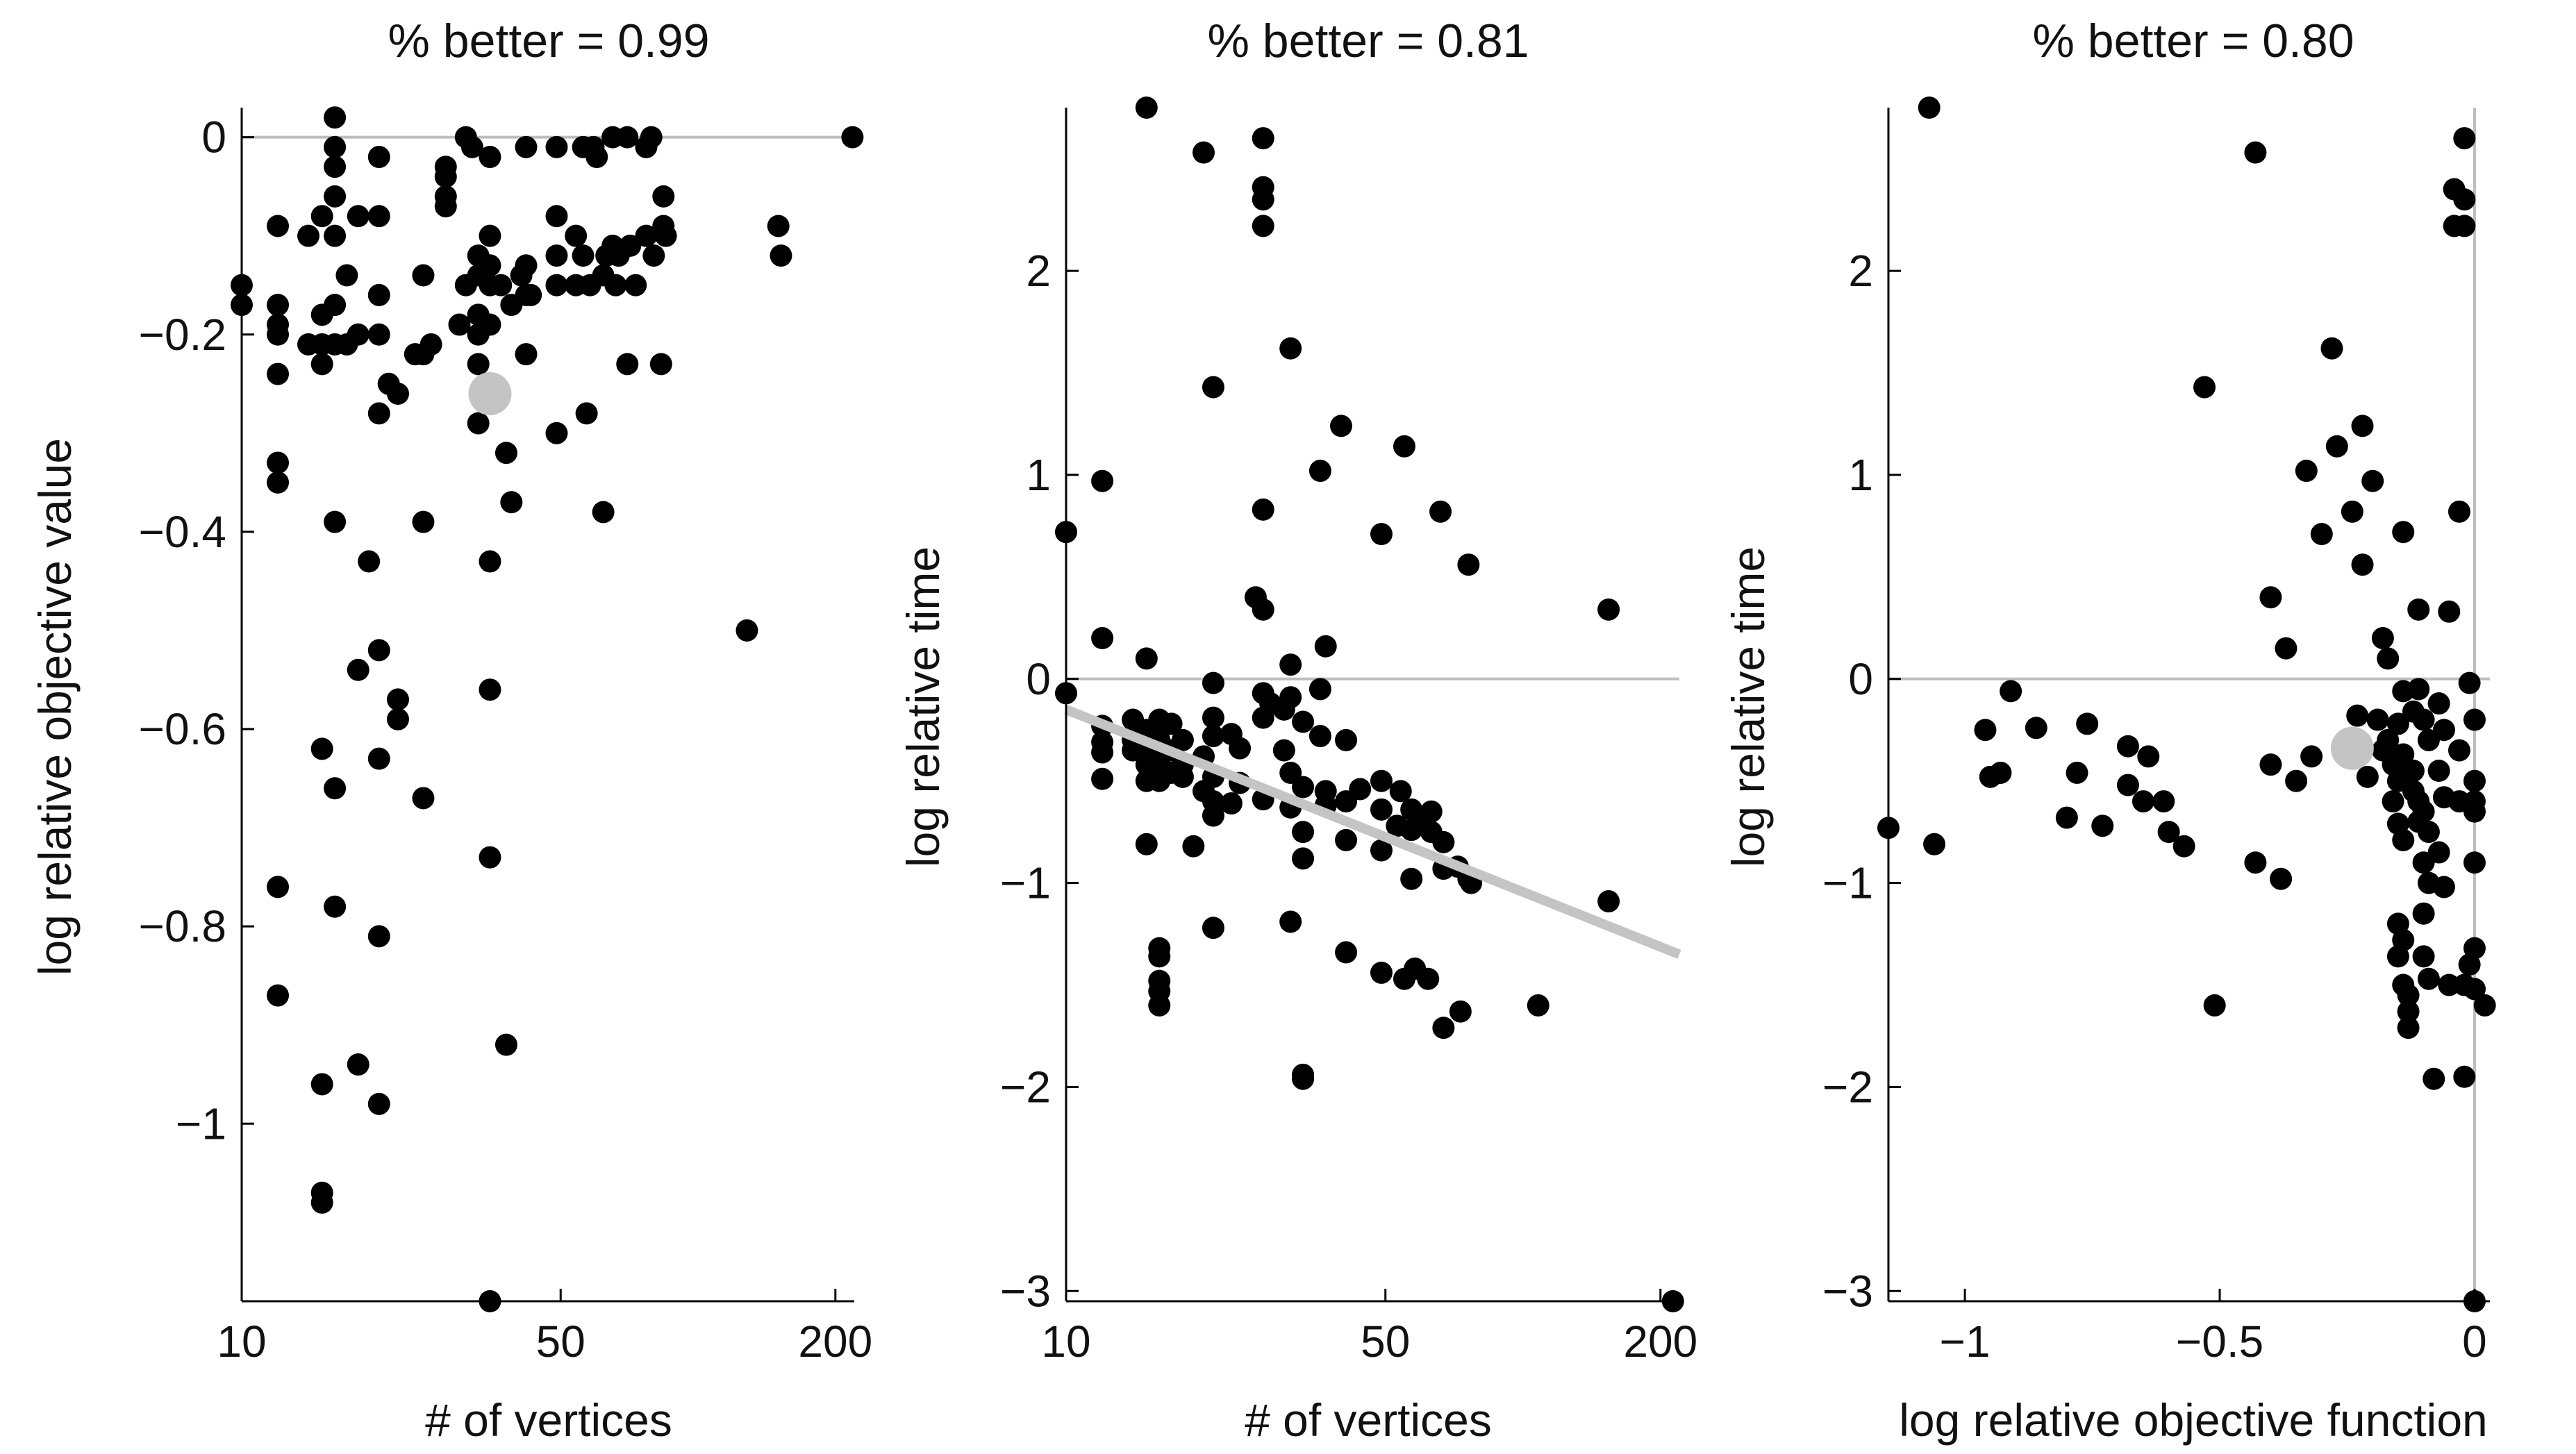 The image size is (2576, 1454). I want to click on y-tick-label: −0.2, so click(182, 335).